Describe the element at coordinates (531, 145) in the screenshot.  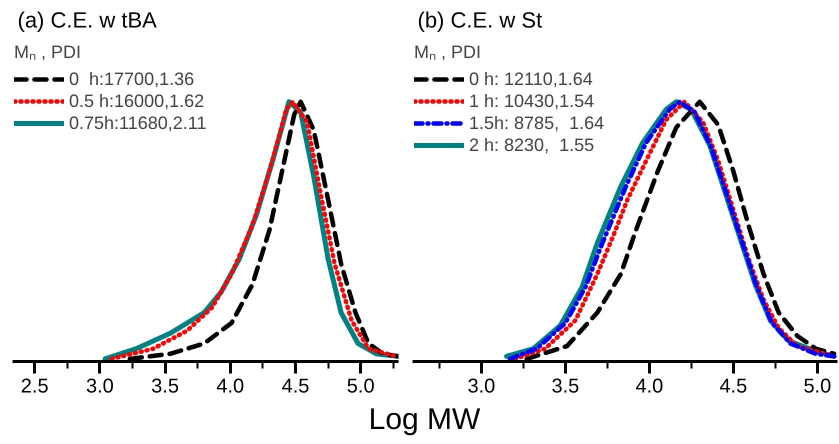
I see `legend-label: 2 h: 8230, 1.55` at that location.